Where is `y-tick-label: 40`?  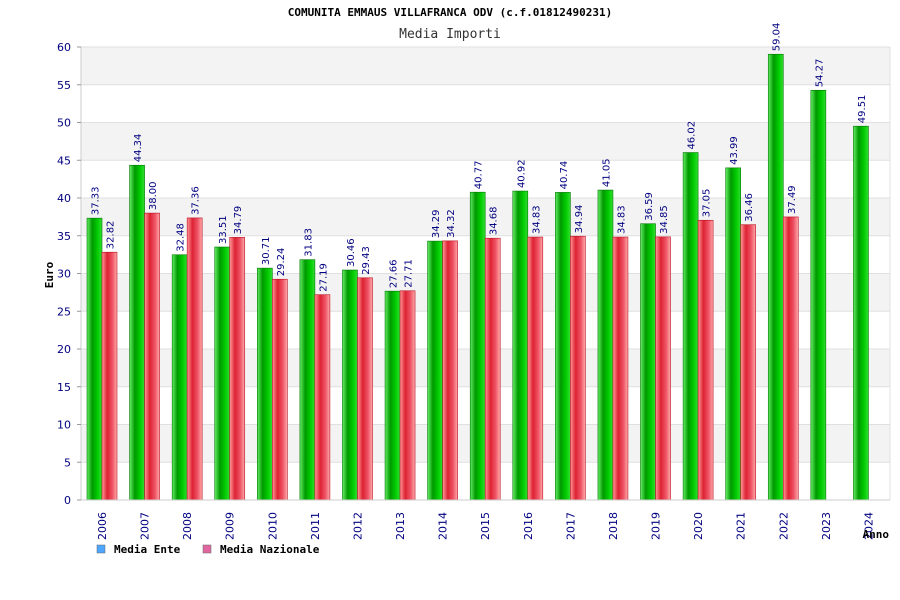 y-tick-label: 40 is located at coordinates (64, 198).